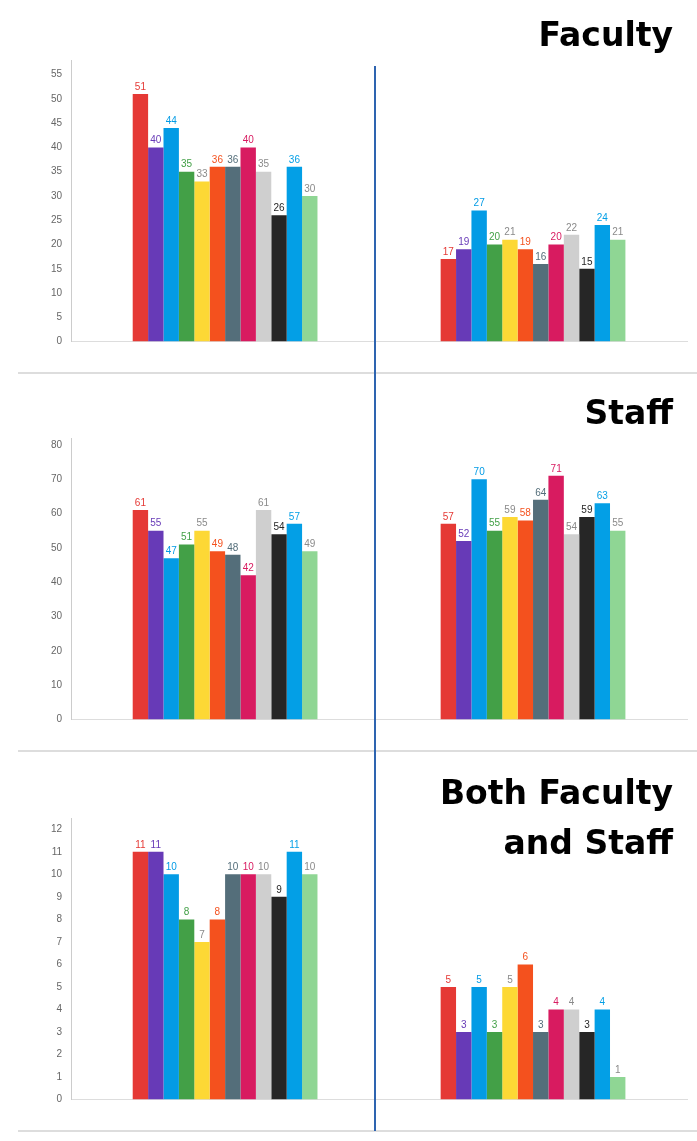 This screenshot has height=1141, width=697. What do you see at coordinates (571, 227) in the screenshot?
I see `data-label: 22` at bounding box center [571, 227].